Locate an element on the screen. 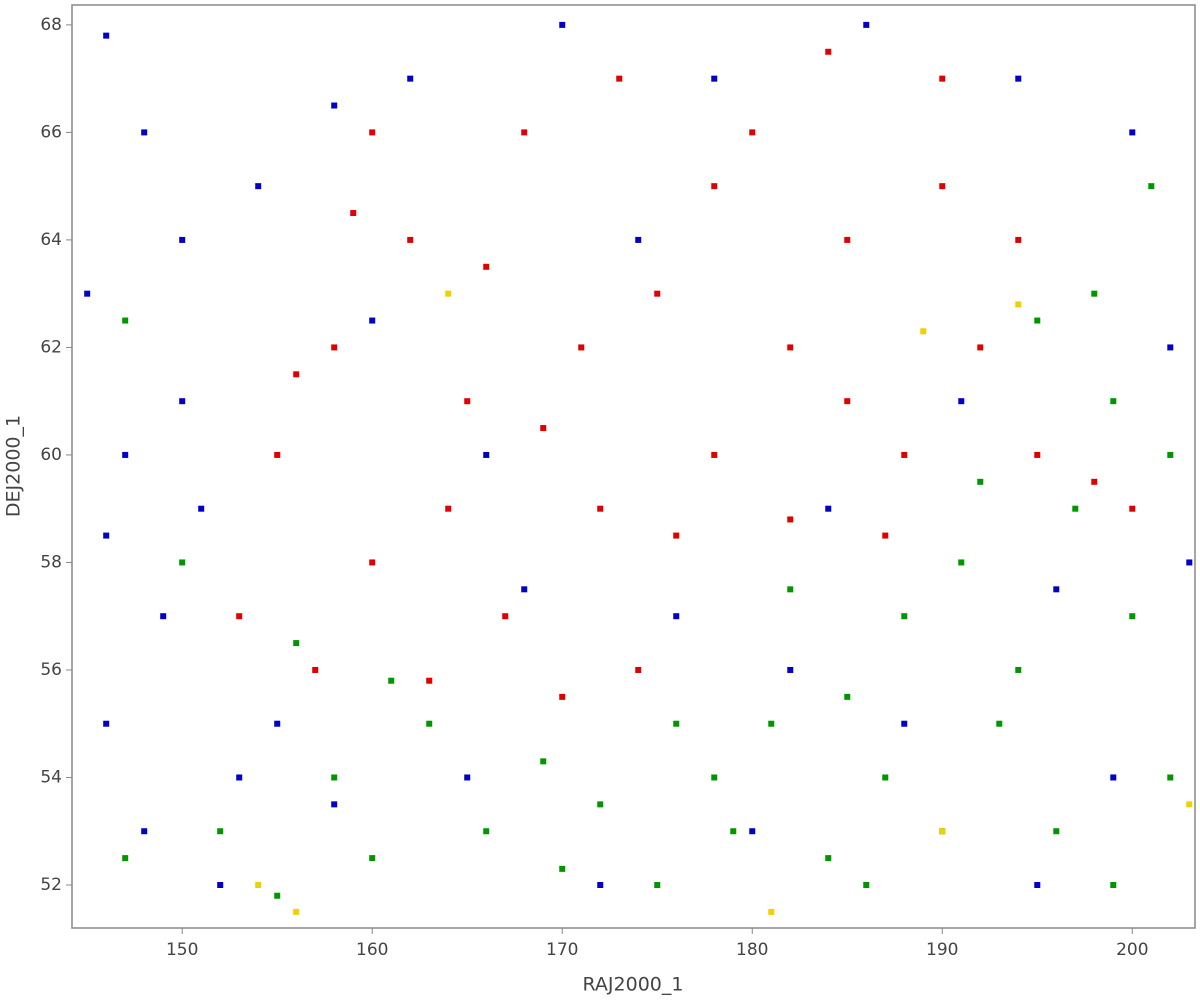 Image resolution: width=1200 pixels, height=1007 pixels. y-tick-label: 52 is located at coordinates (51, 885).